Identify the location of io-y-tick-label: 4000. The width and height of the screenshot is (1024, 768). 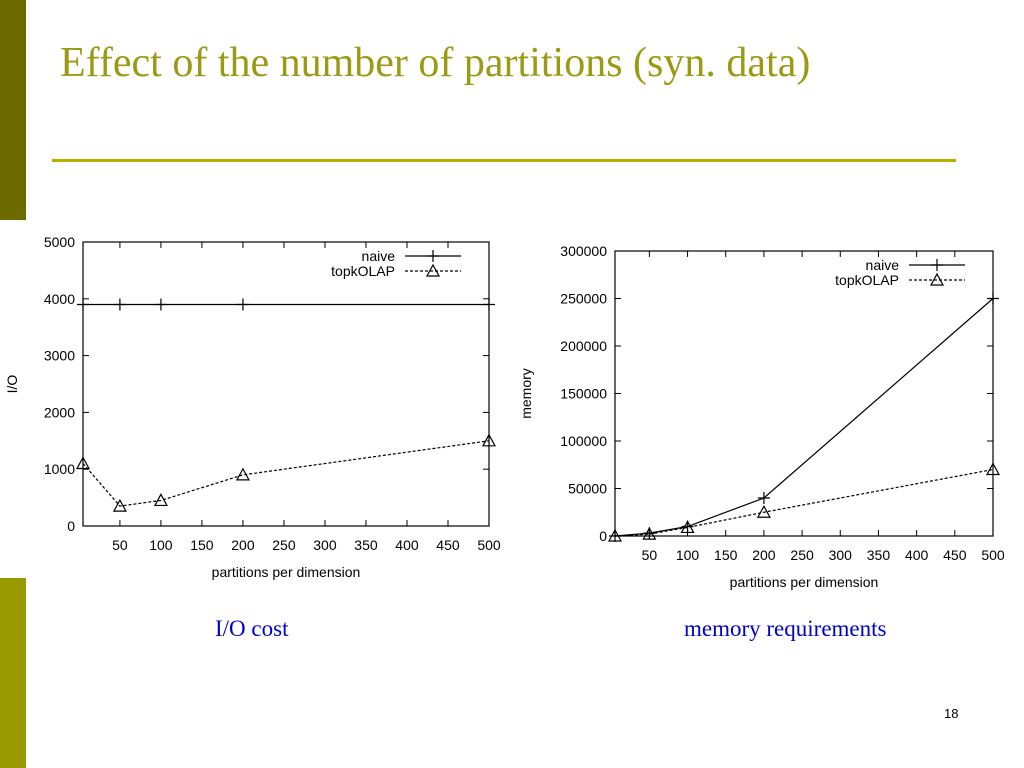
(59, 299).